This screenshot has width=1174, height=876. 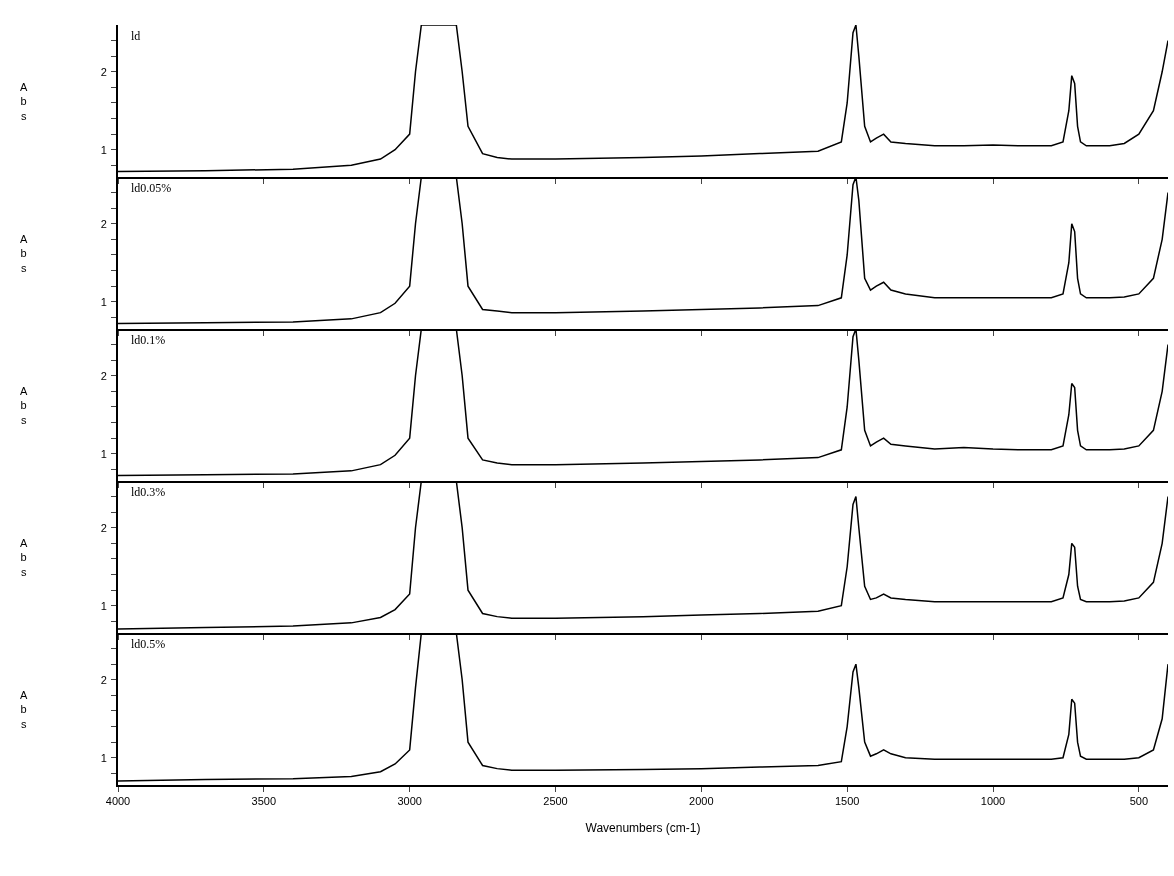 What do you see at coordinates (701, 801) in the screenshot?
I see `x-tick-label: 2000` at bounding box center [701, 801].